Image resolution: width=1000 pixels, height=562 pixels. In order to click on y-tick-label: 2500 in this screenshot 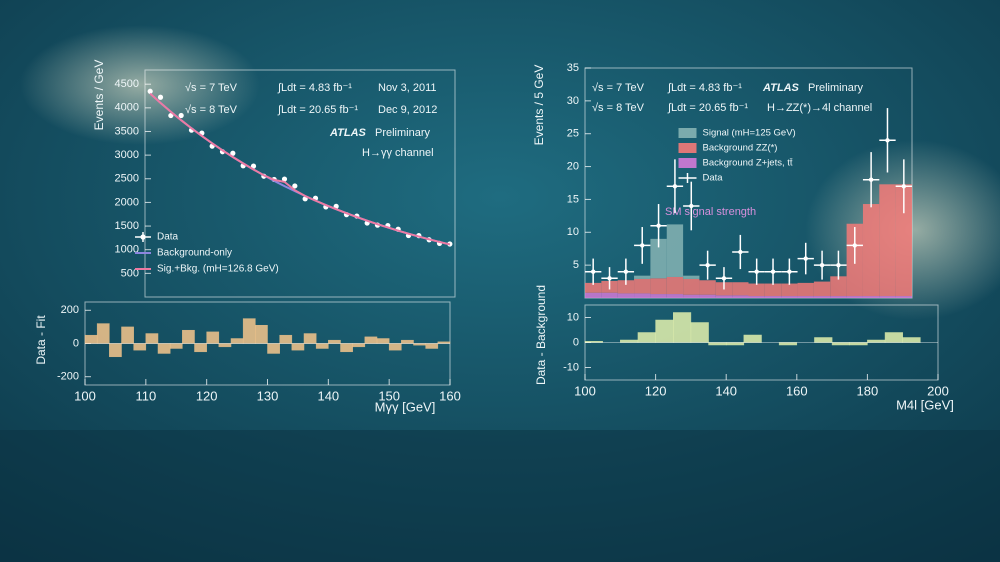, I will do `click(127, 179)`.